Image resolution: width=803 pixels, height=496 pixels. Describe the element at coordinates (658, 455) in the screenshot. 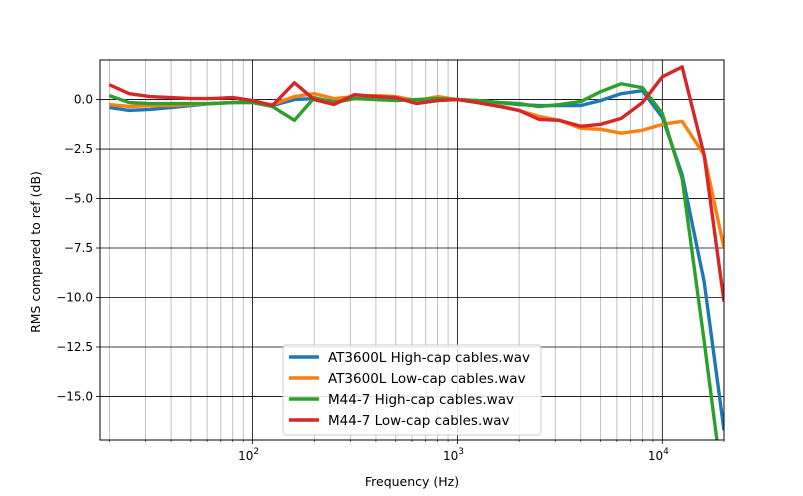

I see `x-tick-label: 10⁴` at that location.